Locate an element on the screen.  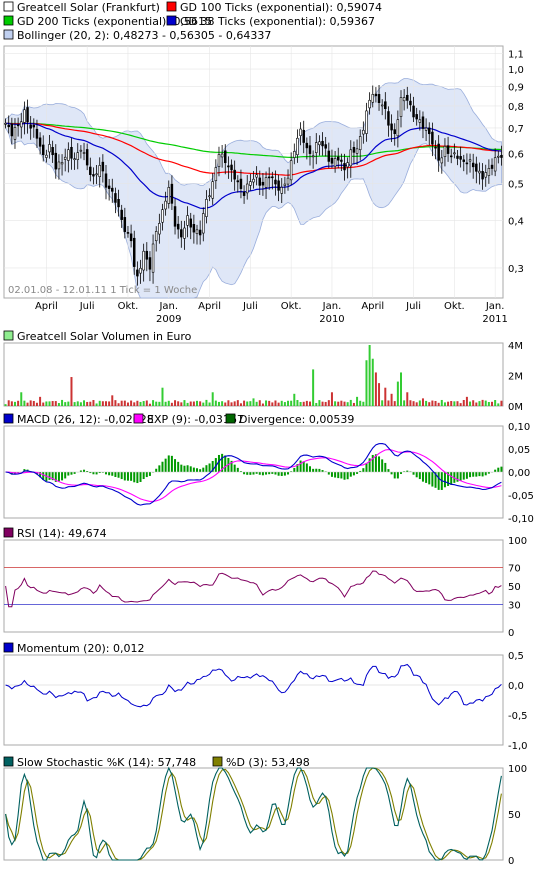
x-axis-year-label: 2010 is located at coordinates (331, 319).